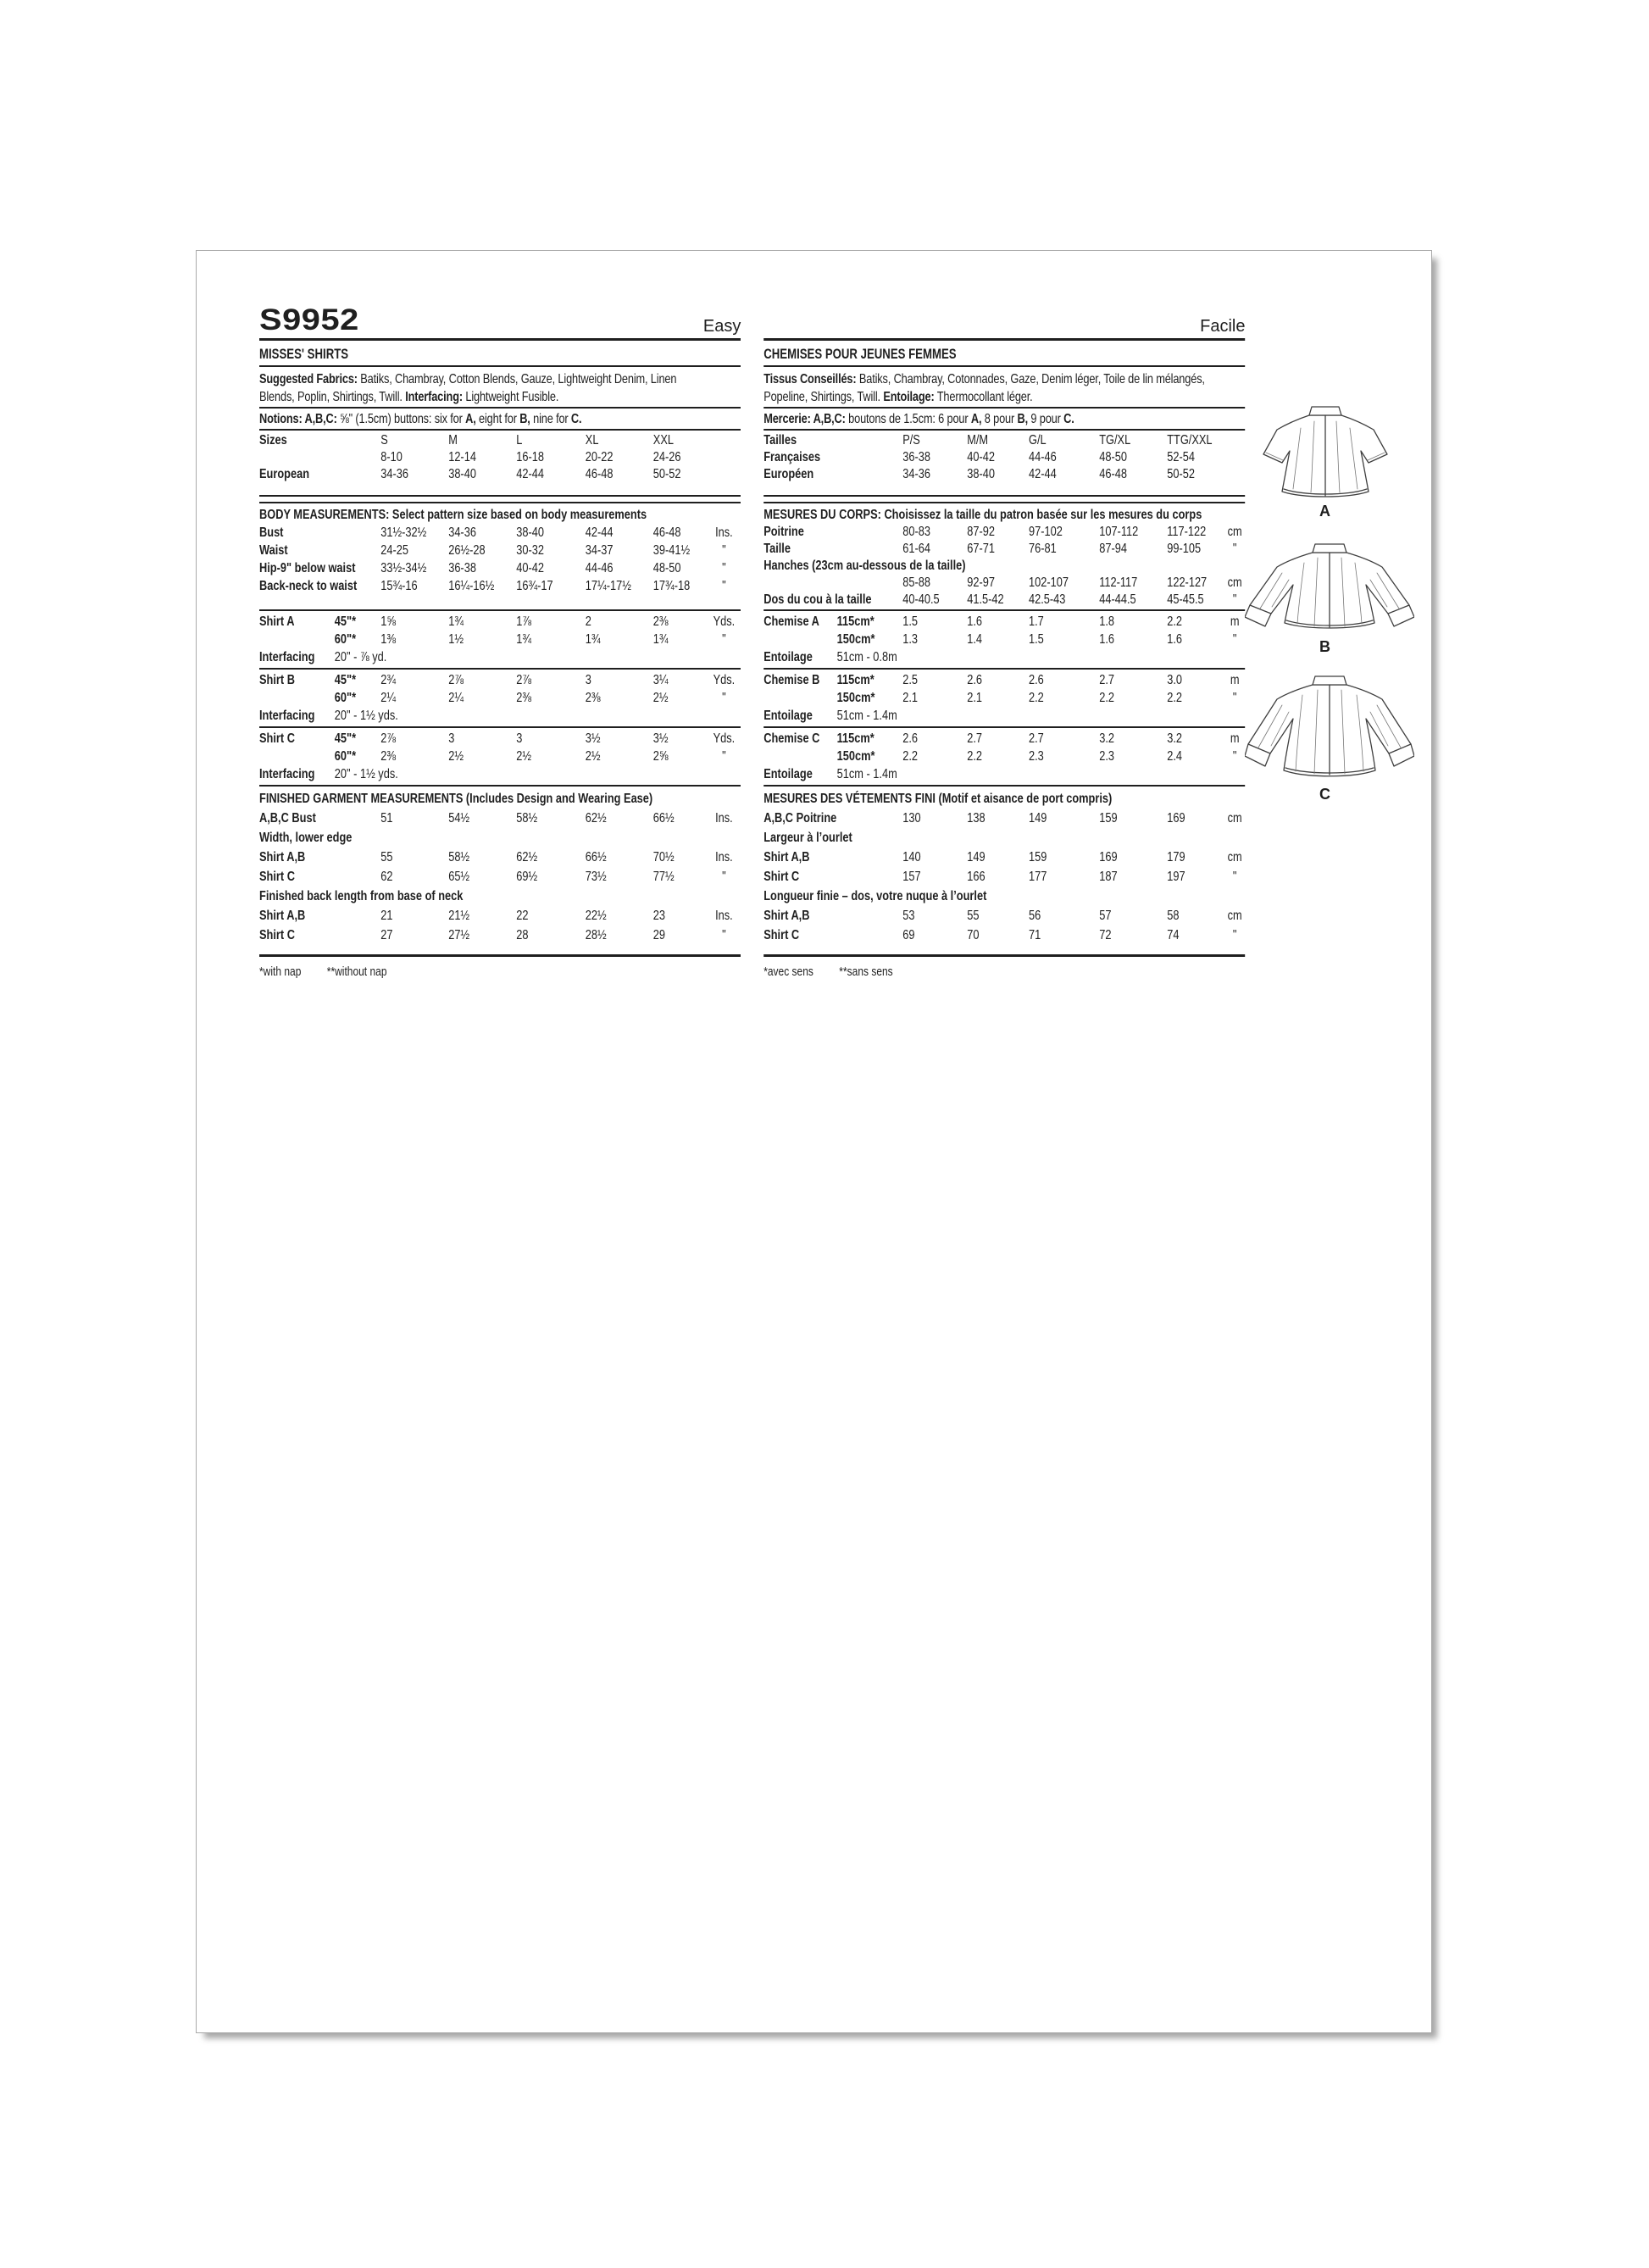 The width and height of the screenshot is (1649, 2268). Describe the element at coordinates (780, 440) in the screenshot. I see `table-cell: Tailles` at that location.